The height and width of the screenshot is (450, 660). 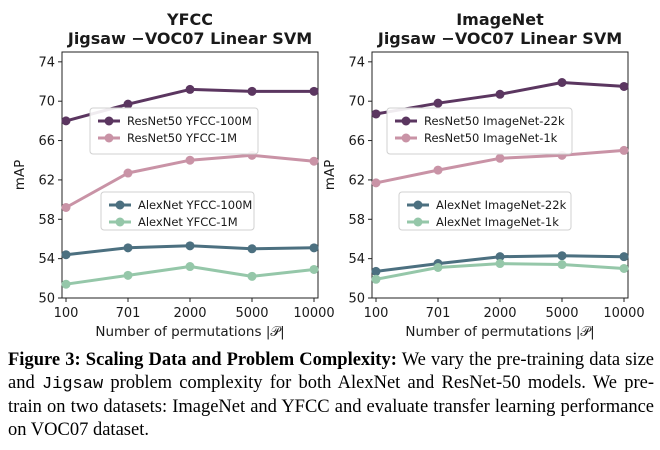 What do you see at coordinates (44, 360) in the screenshot?
I see `caption-label: Figure 3:` at bounding box center [44, 360].